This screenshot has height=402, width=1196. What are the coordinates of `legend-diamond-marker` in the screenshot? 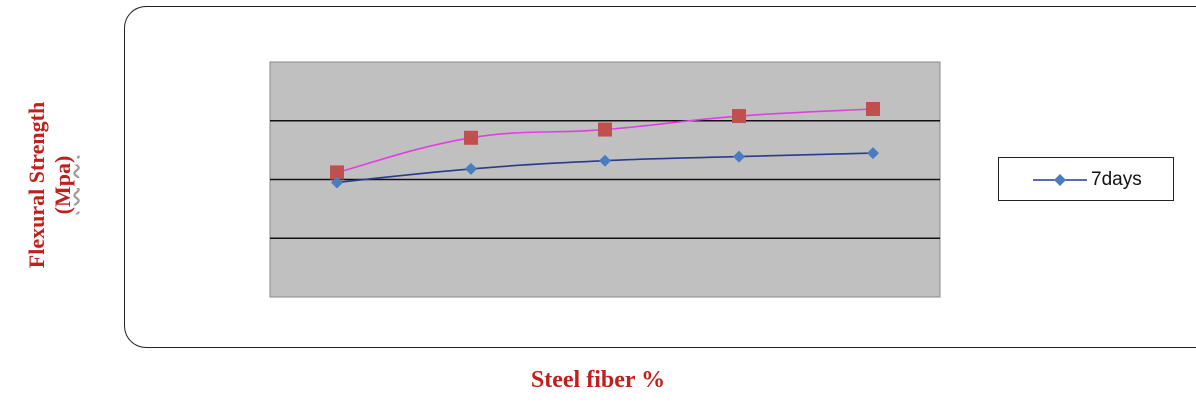 It's located at (1060, 180).